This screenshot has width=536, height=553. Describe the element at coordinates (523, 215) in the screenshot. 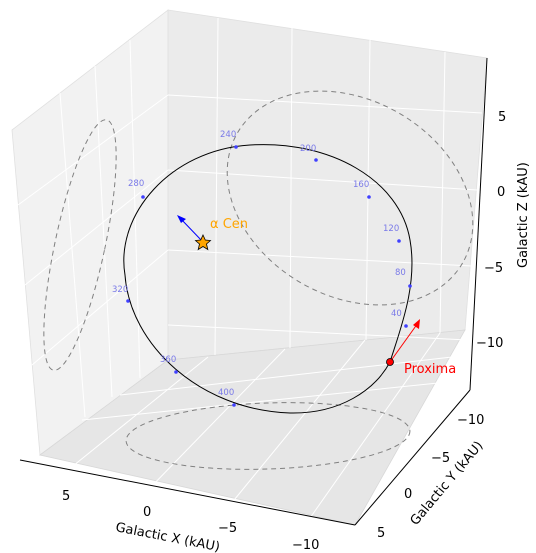

I see `z-axis-title: Galactic Z (kAU)` at that location.